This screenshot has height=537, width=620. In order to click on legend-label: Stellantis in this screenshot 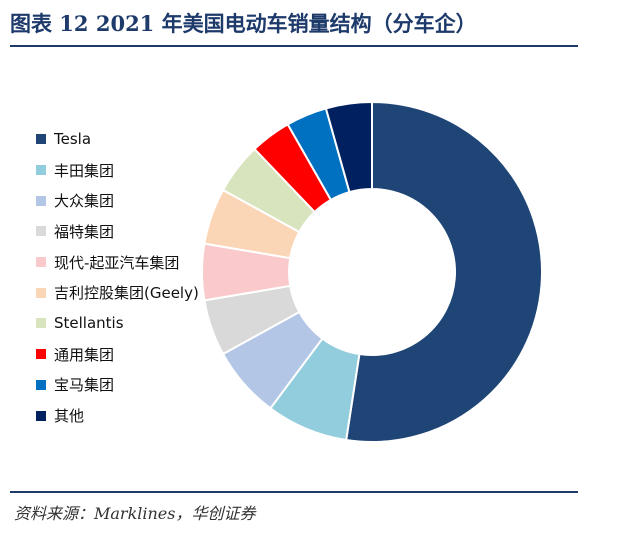, I will do `click(89, 323)`.